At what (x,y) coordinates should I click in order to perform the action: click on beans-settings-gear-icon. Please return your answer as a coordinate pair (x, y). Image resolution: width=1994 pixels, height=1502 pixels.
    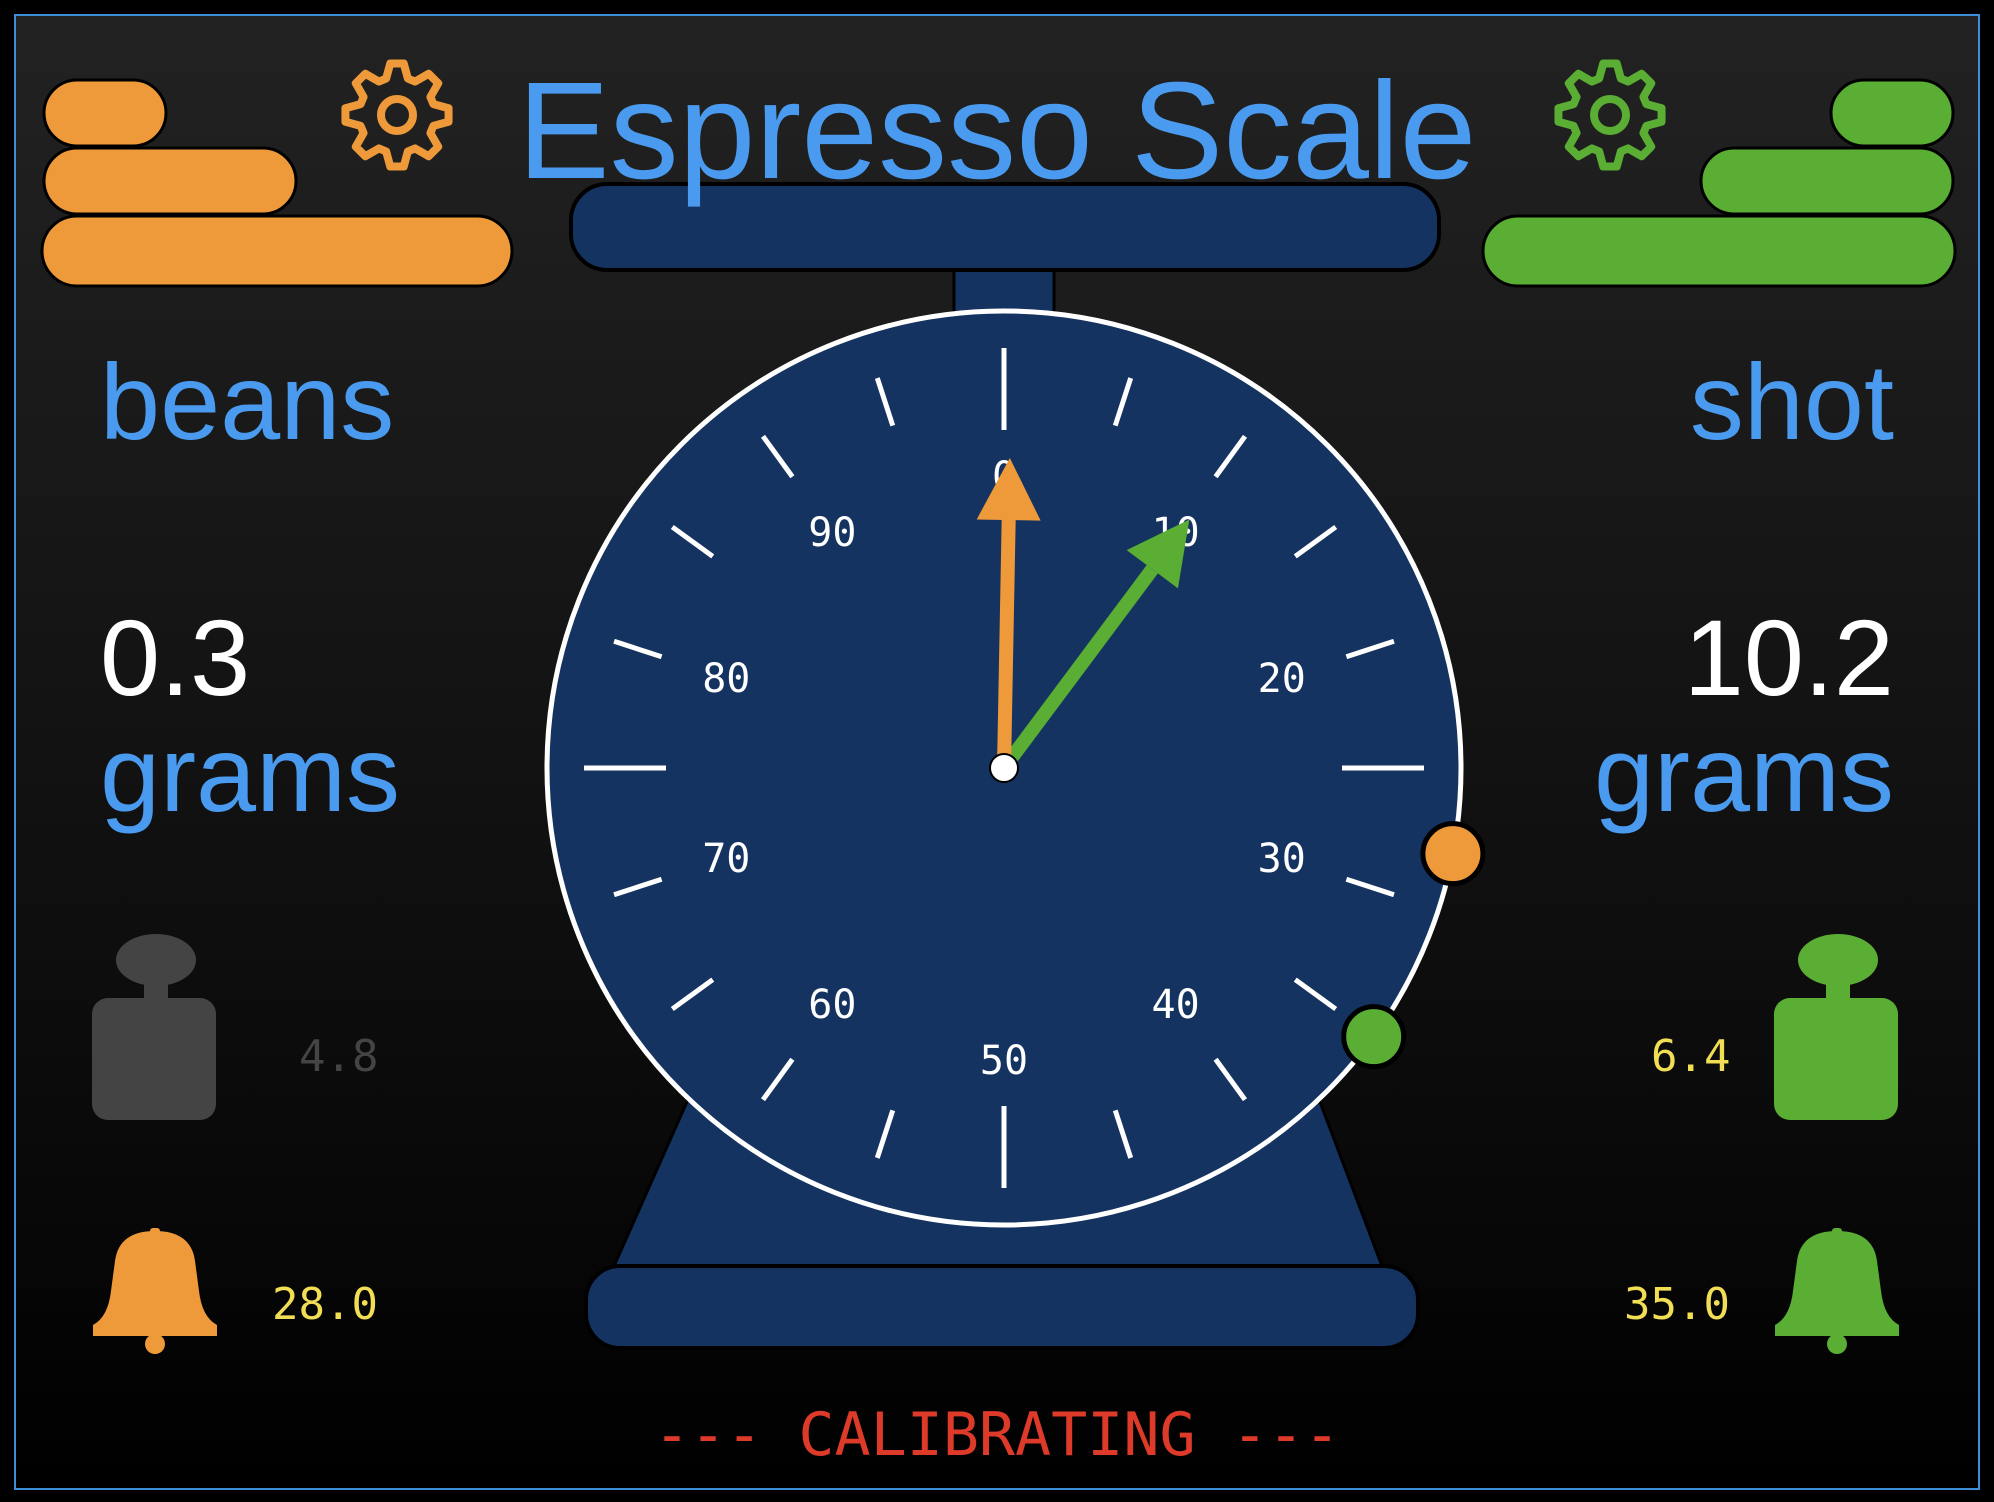
    Looking at the image, I should click on (397, 115).